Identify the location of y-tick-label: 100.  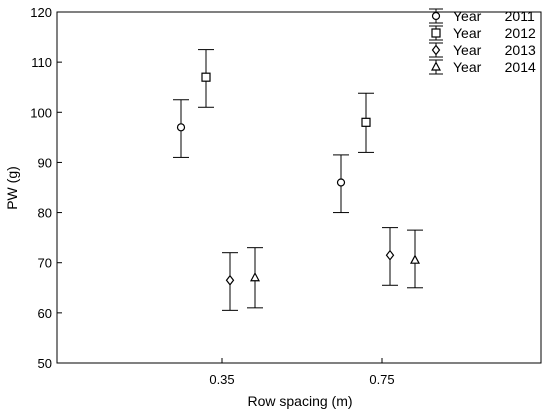
(41, 112).